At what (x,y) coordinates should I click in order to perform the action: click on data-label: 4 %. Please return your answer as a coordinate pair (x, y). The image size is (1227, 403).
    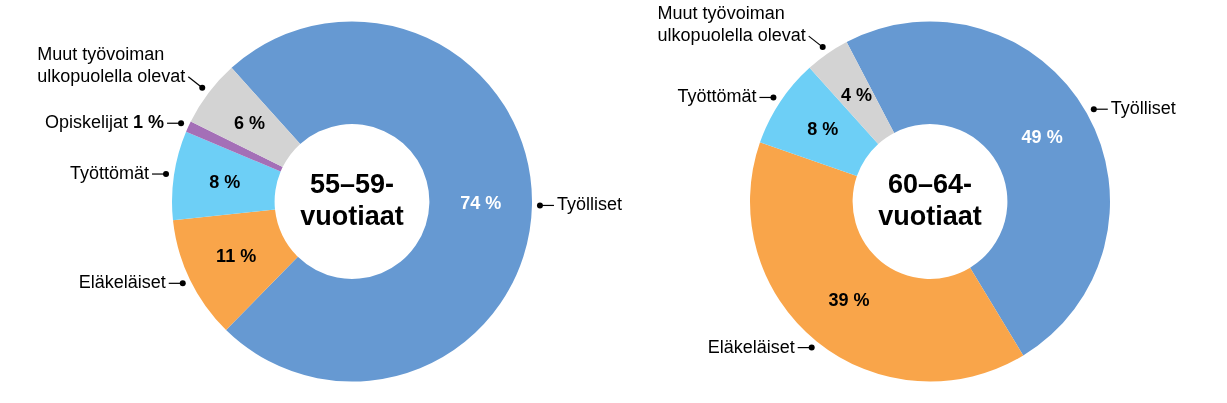
    Looking at the image, I should click on (857, 94).